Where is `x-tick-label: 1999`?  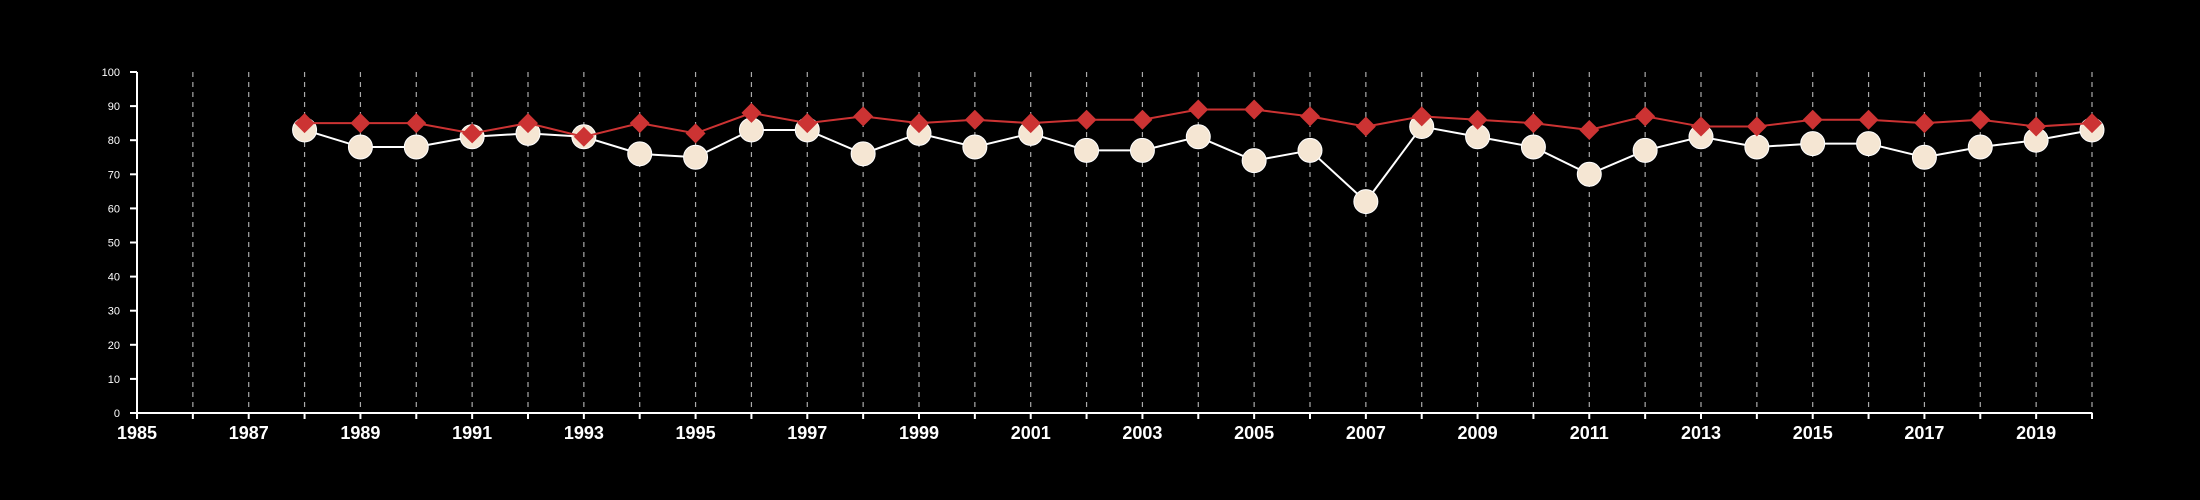 x-tick-label: 1999 is located at coordinates (919, 433).